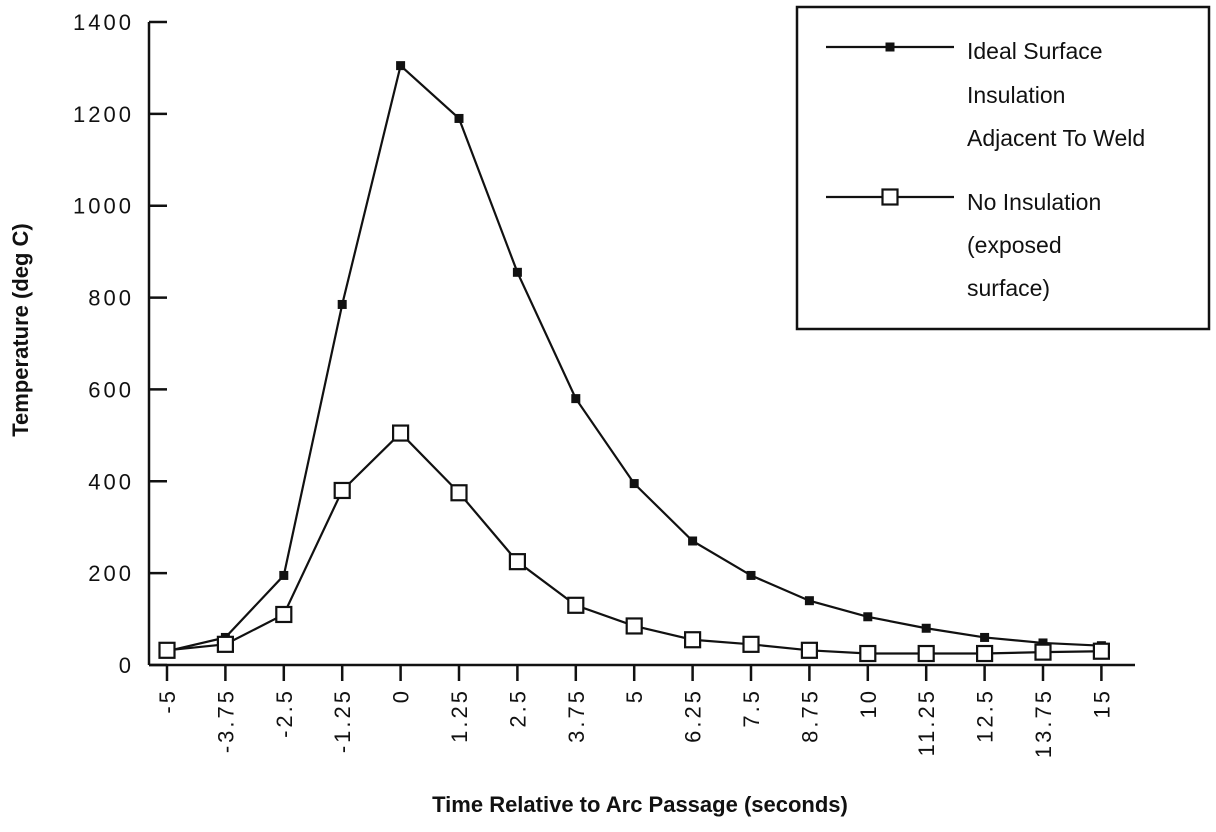 This screenshot has height=832, width=1216. Describe the element at coordinates (401, 695) in the screenshot. I see `x-tick-label: 0` at that location.